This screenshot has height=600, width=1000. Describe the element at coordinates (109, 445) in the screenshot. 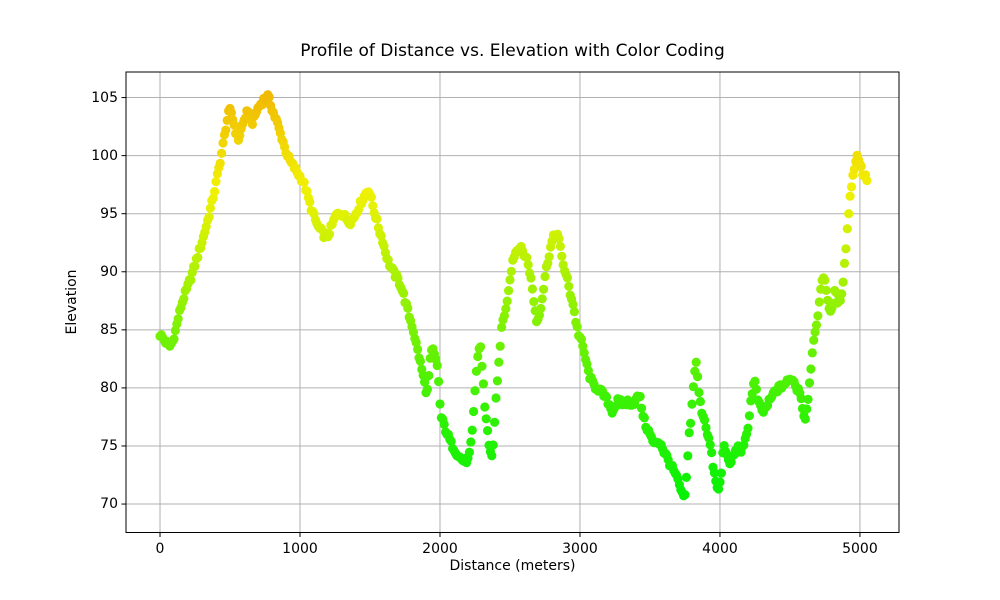

I see `y-tick-label: 75` at that location.